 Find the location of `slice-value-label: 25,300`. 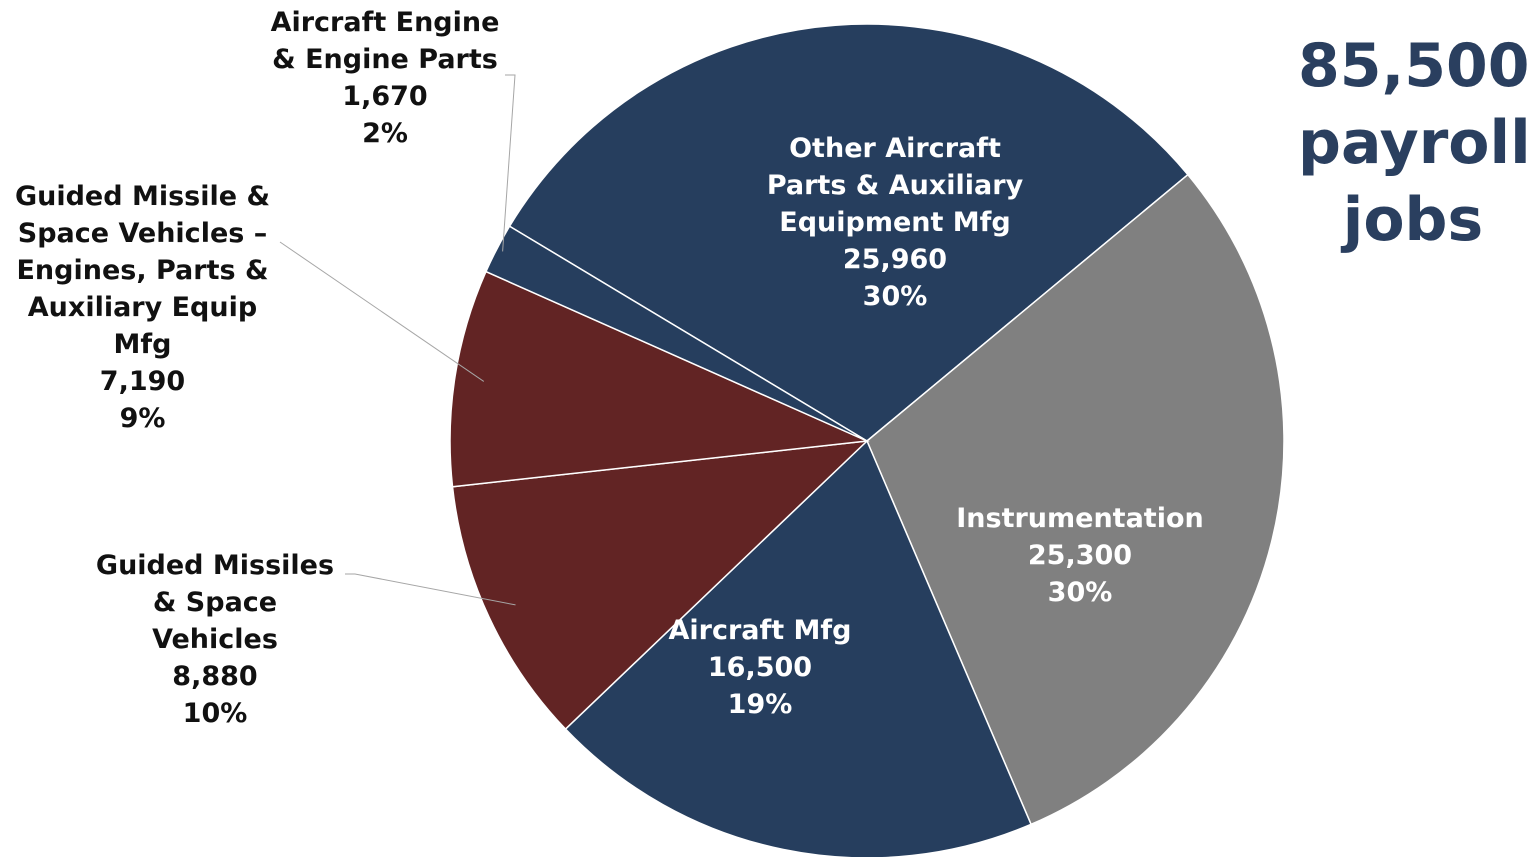

slice-value-label: 25,300 is located at coordinates (1080, 555).